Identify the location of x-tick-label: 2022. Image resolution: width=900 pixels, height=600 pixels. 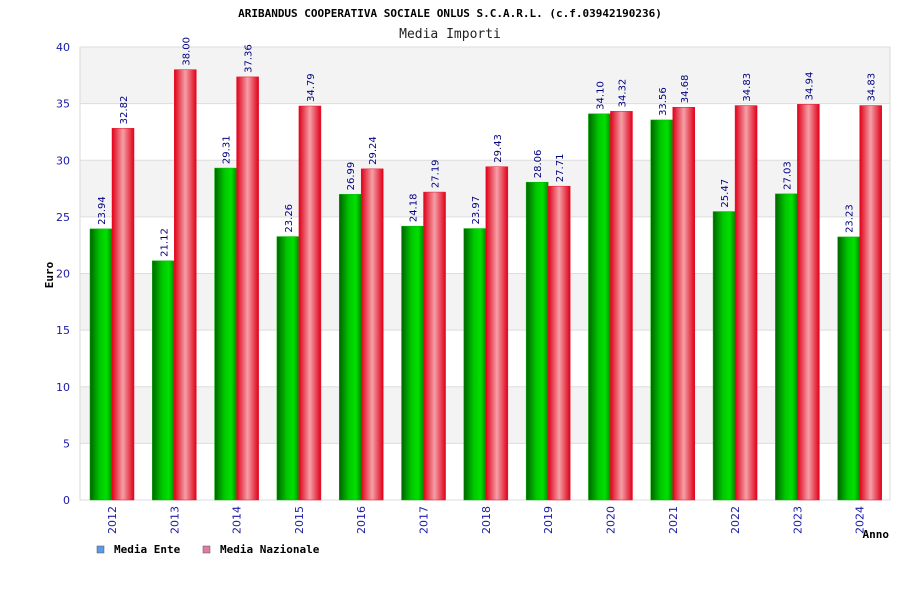
(735, 520).